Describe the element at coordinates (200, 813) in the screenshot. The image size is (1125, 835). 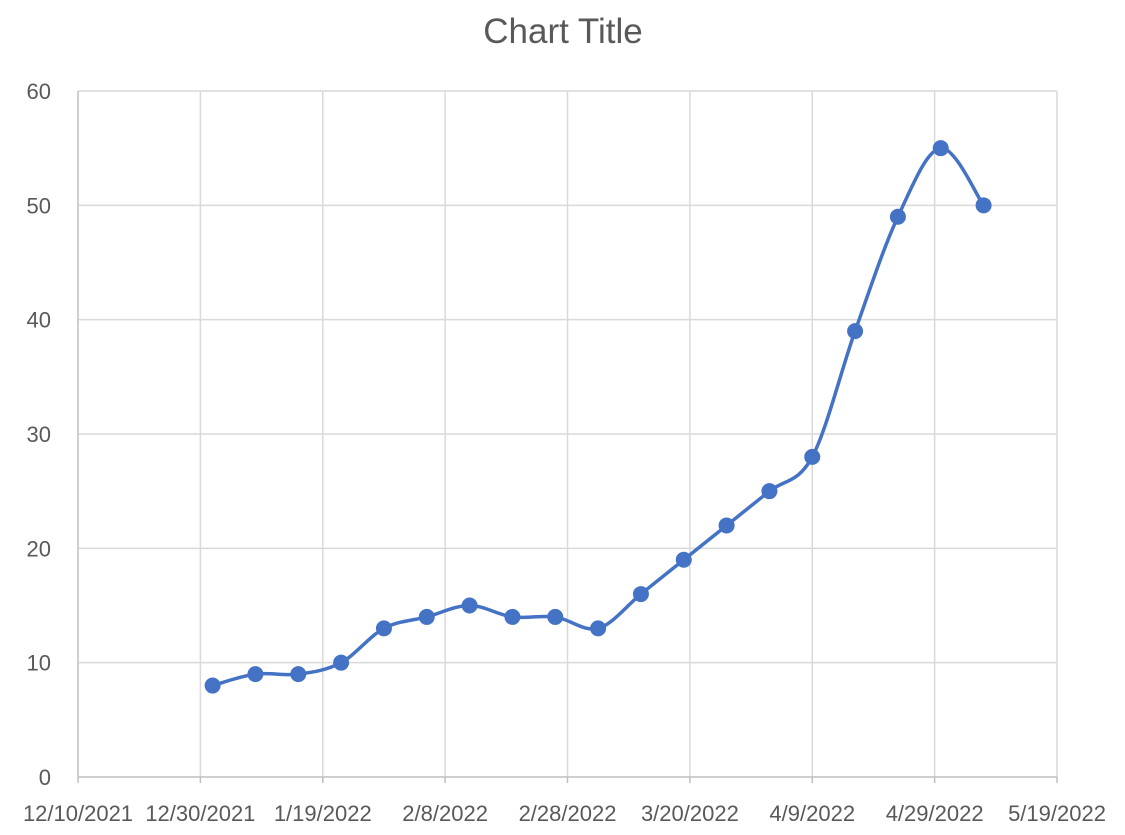
I see `x-tick-label: 12/30/2021` at that location.